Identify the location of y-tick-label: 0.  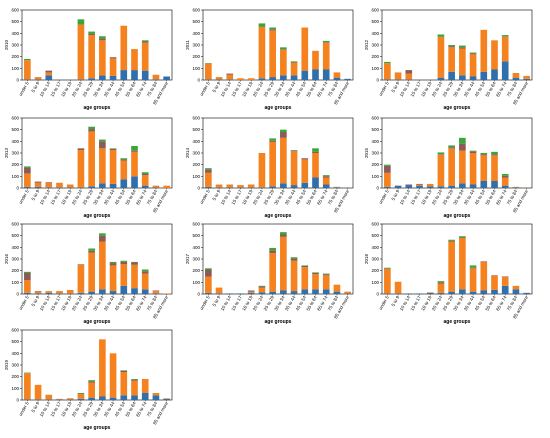
(198, 188).